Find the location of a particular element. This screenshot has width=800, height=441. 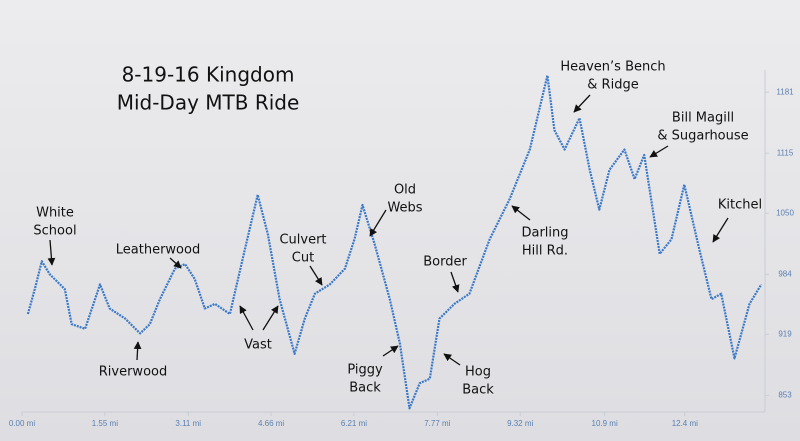

annotation: & Sugarhouse is located at coordinates (702, 136).